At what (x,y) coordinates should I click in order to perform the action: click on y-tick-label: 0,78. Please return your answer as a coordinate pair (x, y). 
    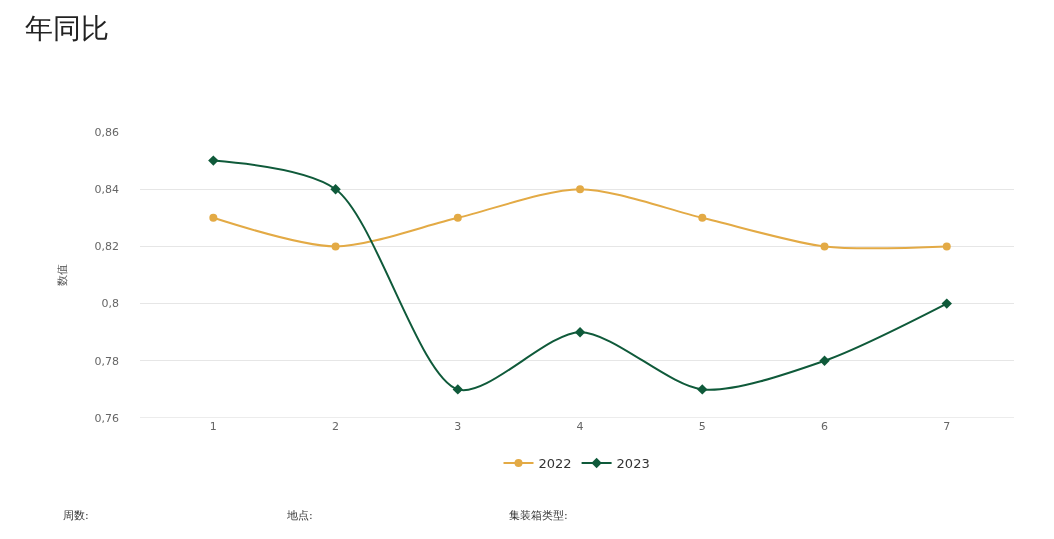
    Looking at the image, I should click on (106, 361).